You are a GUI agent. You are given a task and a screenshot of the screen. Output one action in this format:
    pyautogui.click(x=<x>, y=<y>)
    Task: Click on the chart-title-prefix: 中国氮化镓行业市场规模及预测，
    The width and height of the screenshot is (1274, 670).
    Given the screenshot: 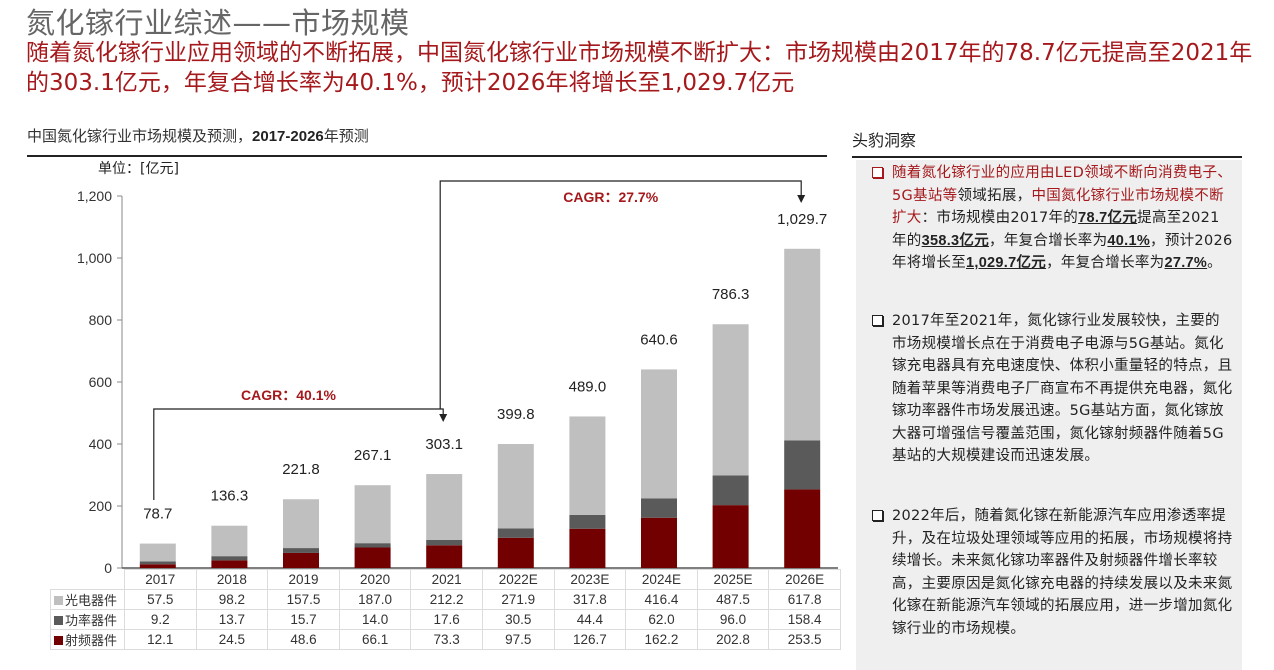 What is the action you would take?
    pyautogui.click(x=140, y=136)
    